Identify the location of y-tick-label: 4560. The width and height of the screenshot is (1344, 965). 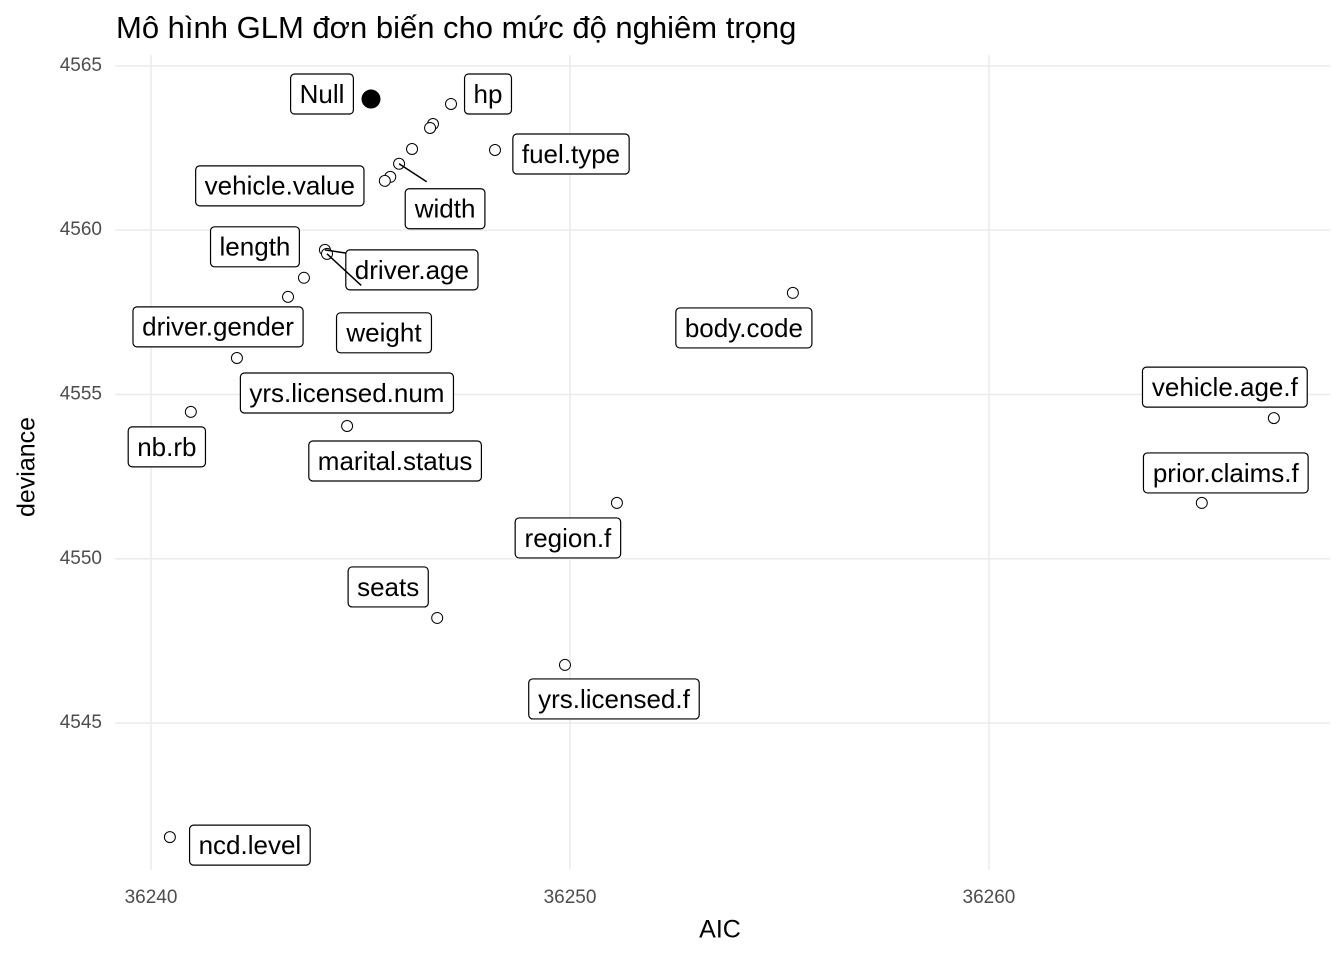
(81, 229).